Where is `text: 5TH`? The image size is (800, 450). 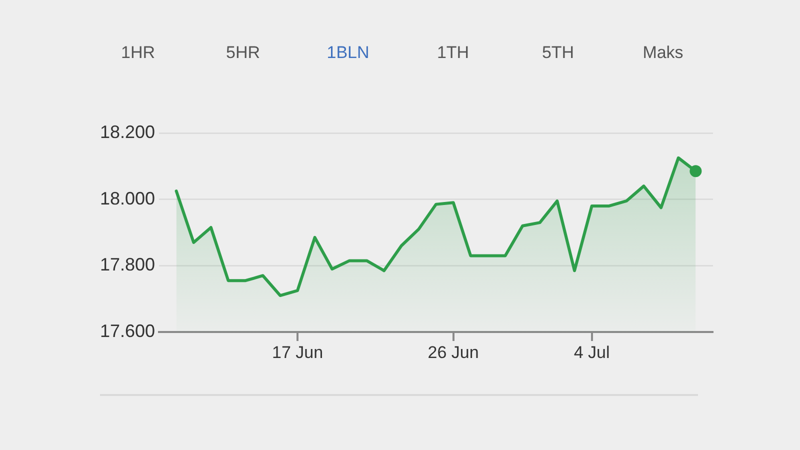
text: 5TH is located at coordinates (558, 53).